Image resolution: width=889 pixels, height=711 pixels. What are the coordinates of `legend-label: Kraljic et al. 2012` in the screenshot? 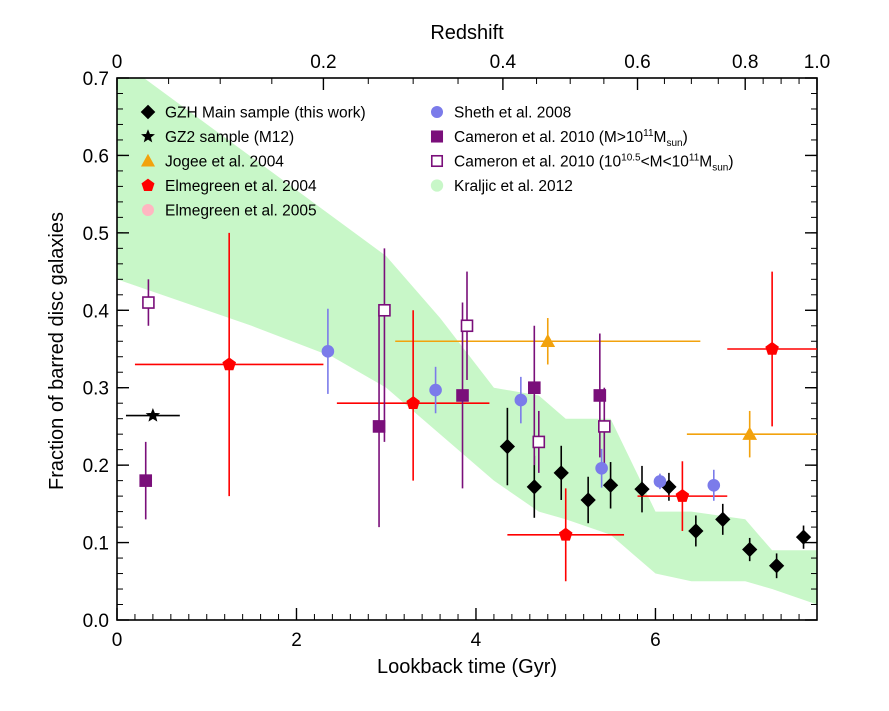 It's located at (513, 186).